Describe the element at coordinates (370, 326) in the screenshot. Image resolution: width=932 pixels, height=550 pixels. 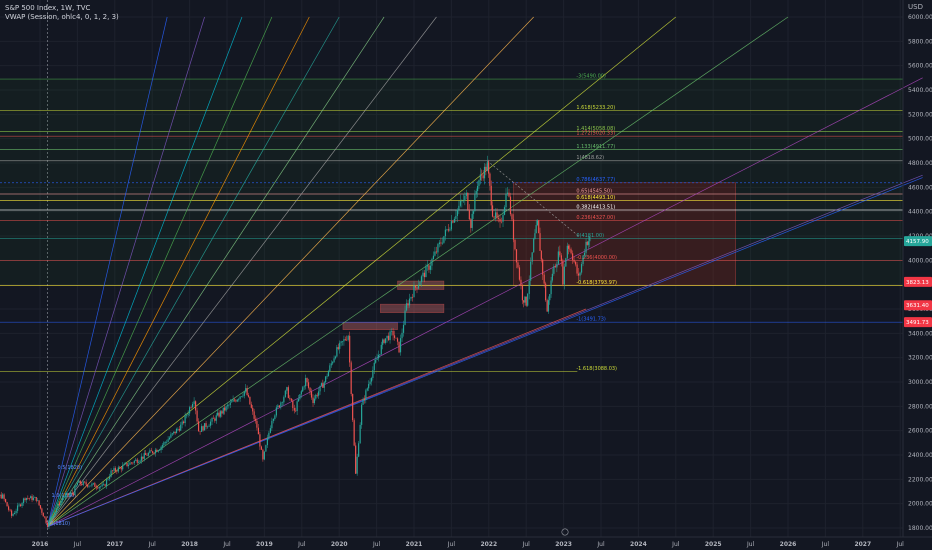
I see `supply-zone` at that location.